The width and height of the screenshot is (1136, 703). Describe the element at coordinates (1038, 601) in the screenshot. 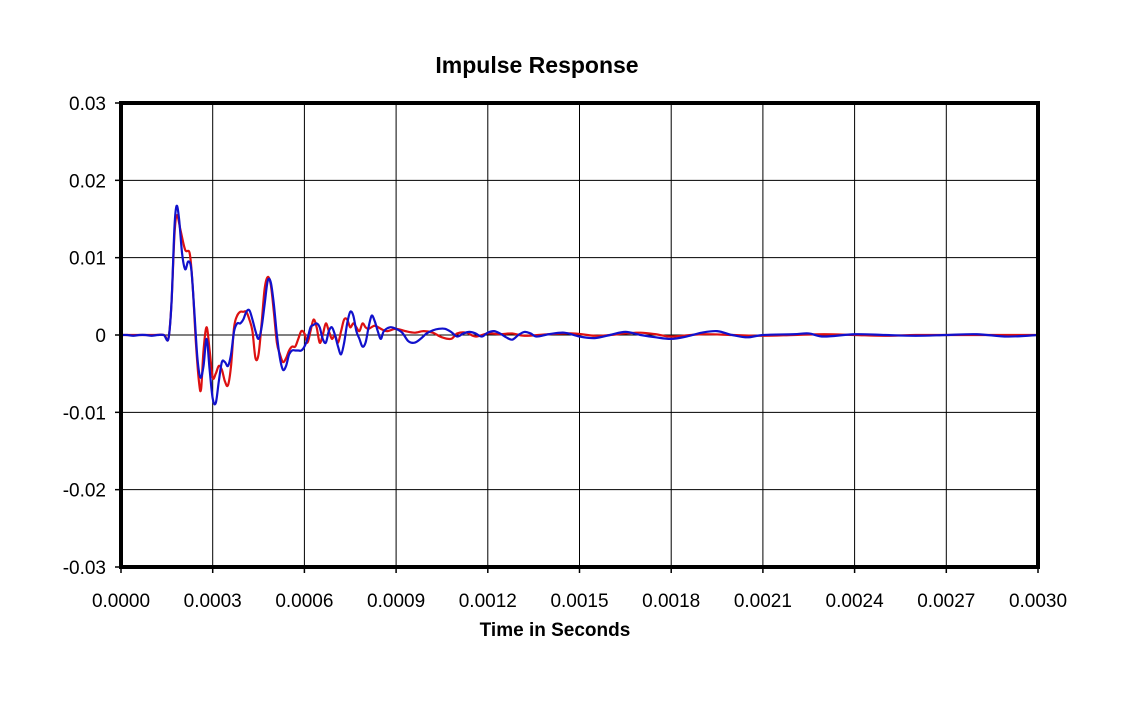

I see `x-tick-label: 0.0030` at that location.